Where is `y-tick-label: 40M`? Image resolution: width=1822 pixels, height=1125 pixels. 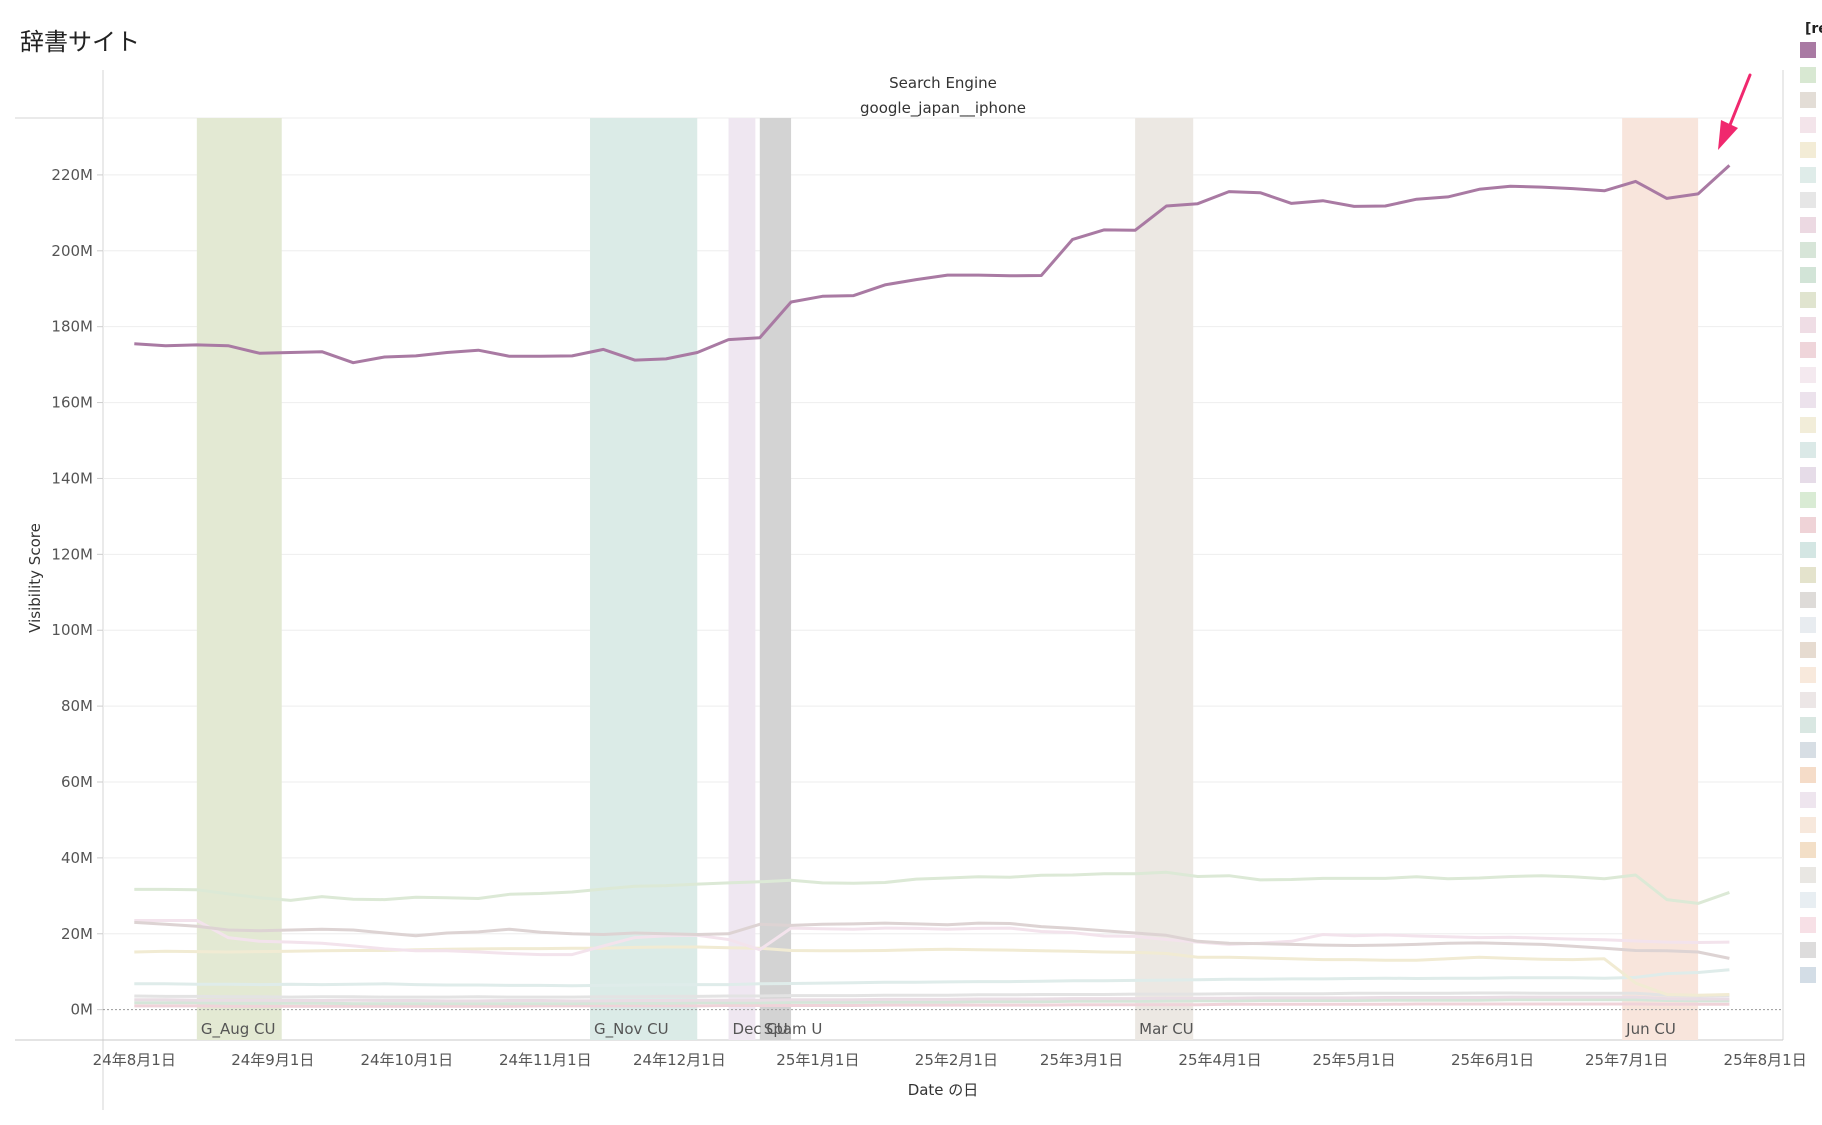 y-tick-label: 40M is located at coordinates (77, 858).